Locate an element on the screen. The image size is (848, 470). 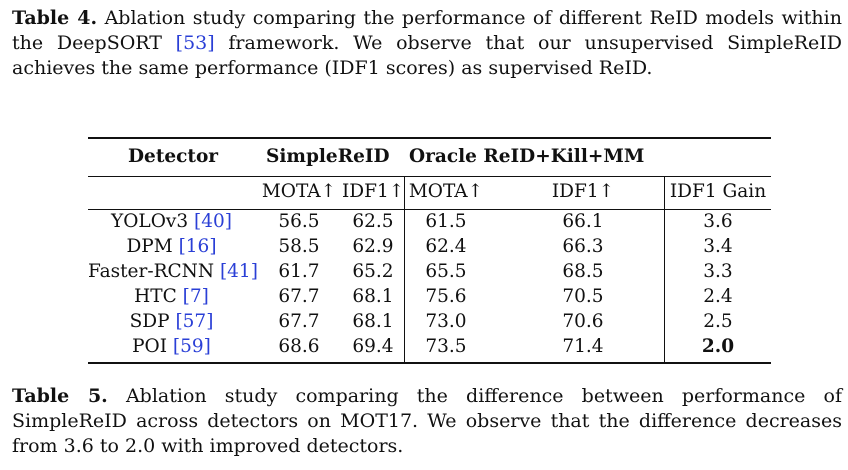
header-detector: Detector is located at coordinates (173, 156).